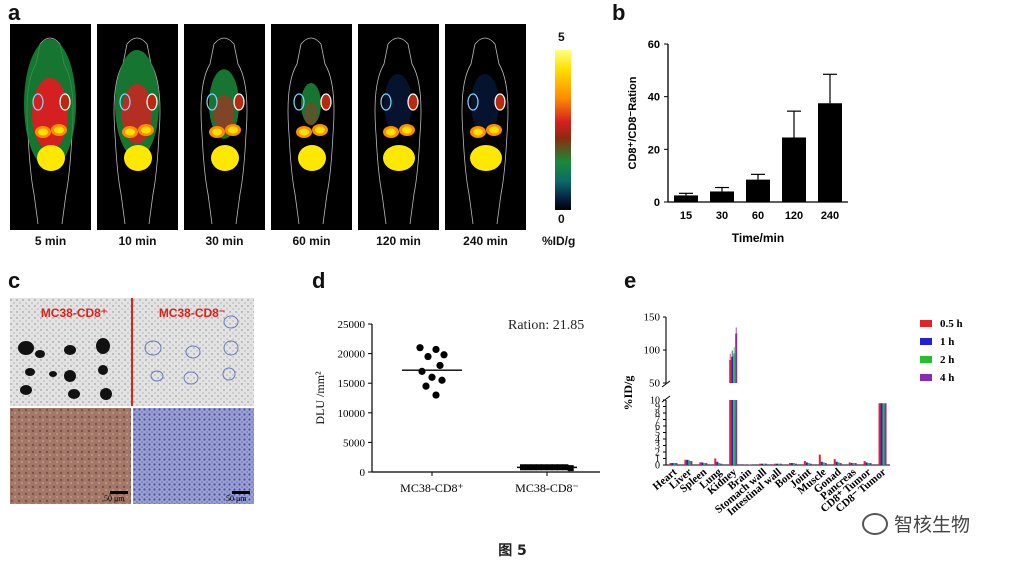 The height and width of the screenshot is (564, 1025). Describe the element at coordinates (654, 45) in the screenshot. I see `b-ytick-label: 60` at that location.